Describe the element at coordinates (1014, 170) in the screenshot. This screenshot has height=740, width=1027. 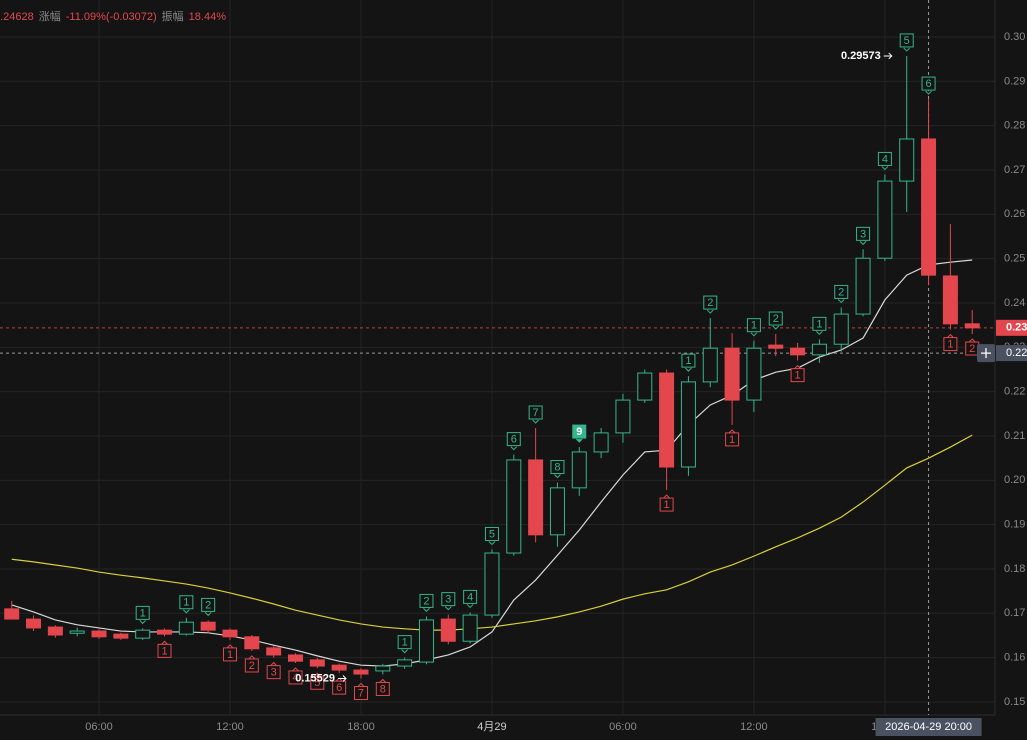
I see `y-tick-label: 0.27` at that location.